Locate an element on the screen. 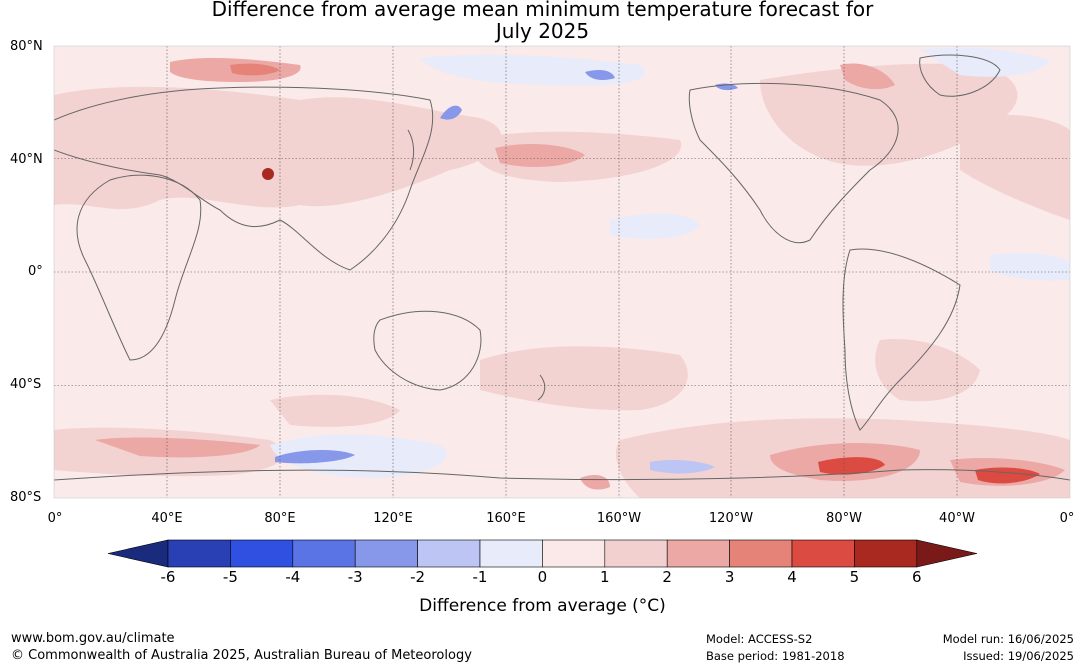 The width and height of the screenshot is (1085, 667). new-zealand-outline is located at coordinates (541, 387).